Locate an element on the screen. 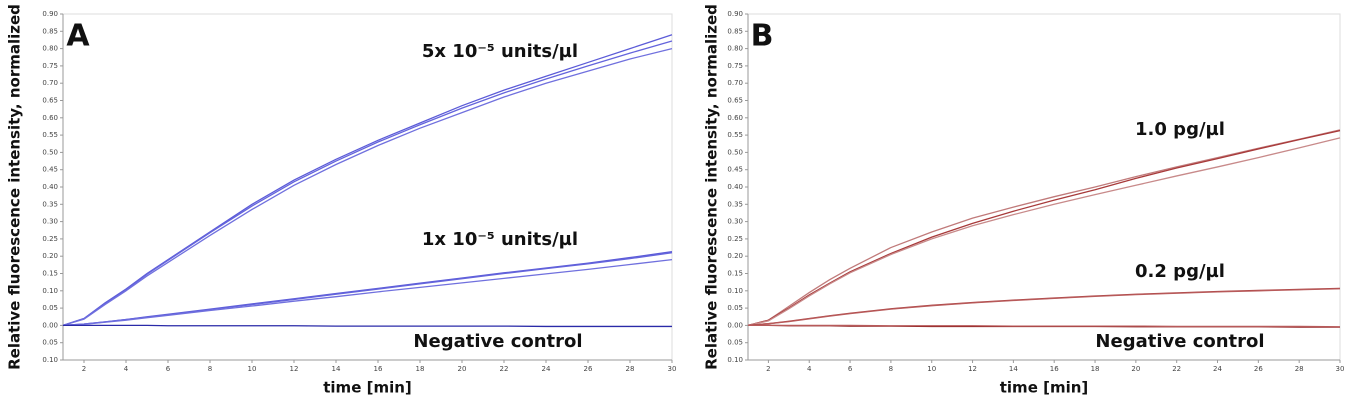 This screenshot has height=404, width=1349. panel-label: B is located at coordinates (762, 36).